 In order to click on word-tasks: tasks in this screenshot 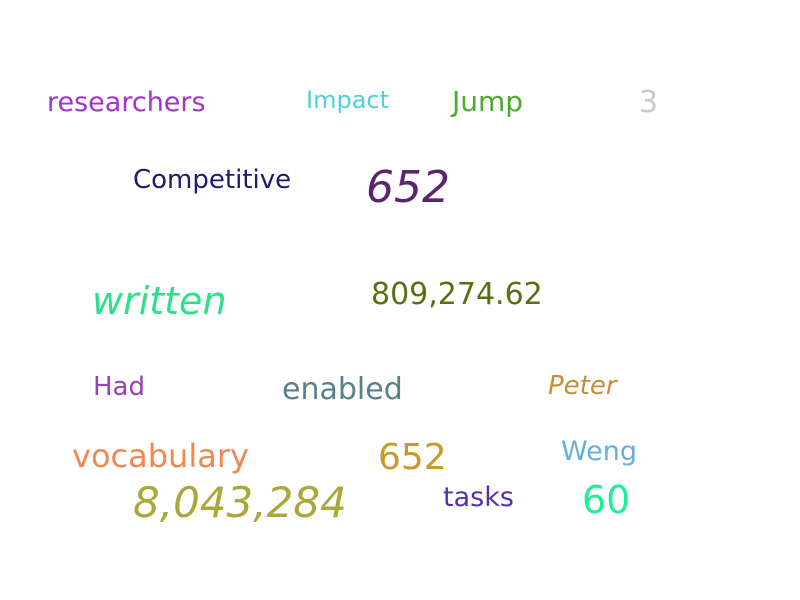, I will do `click(478, 497)`.